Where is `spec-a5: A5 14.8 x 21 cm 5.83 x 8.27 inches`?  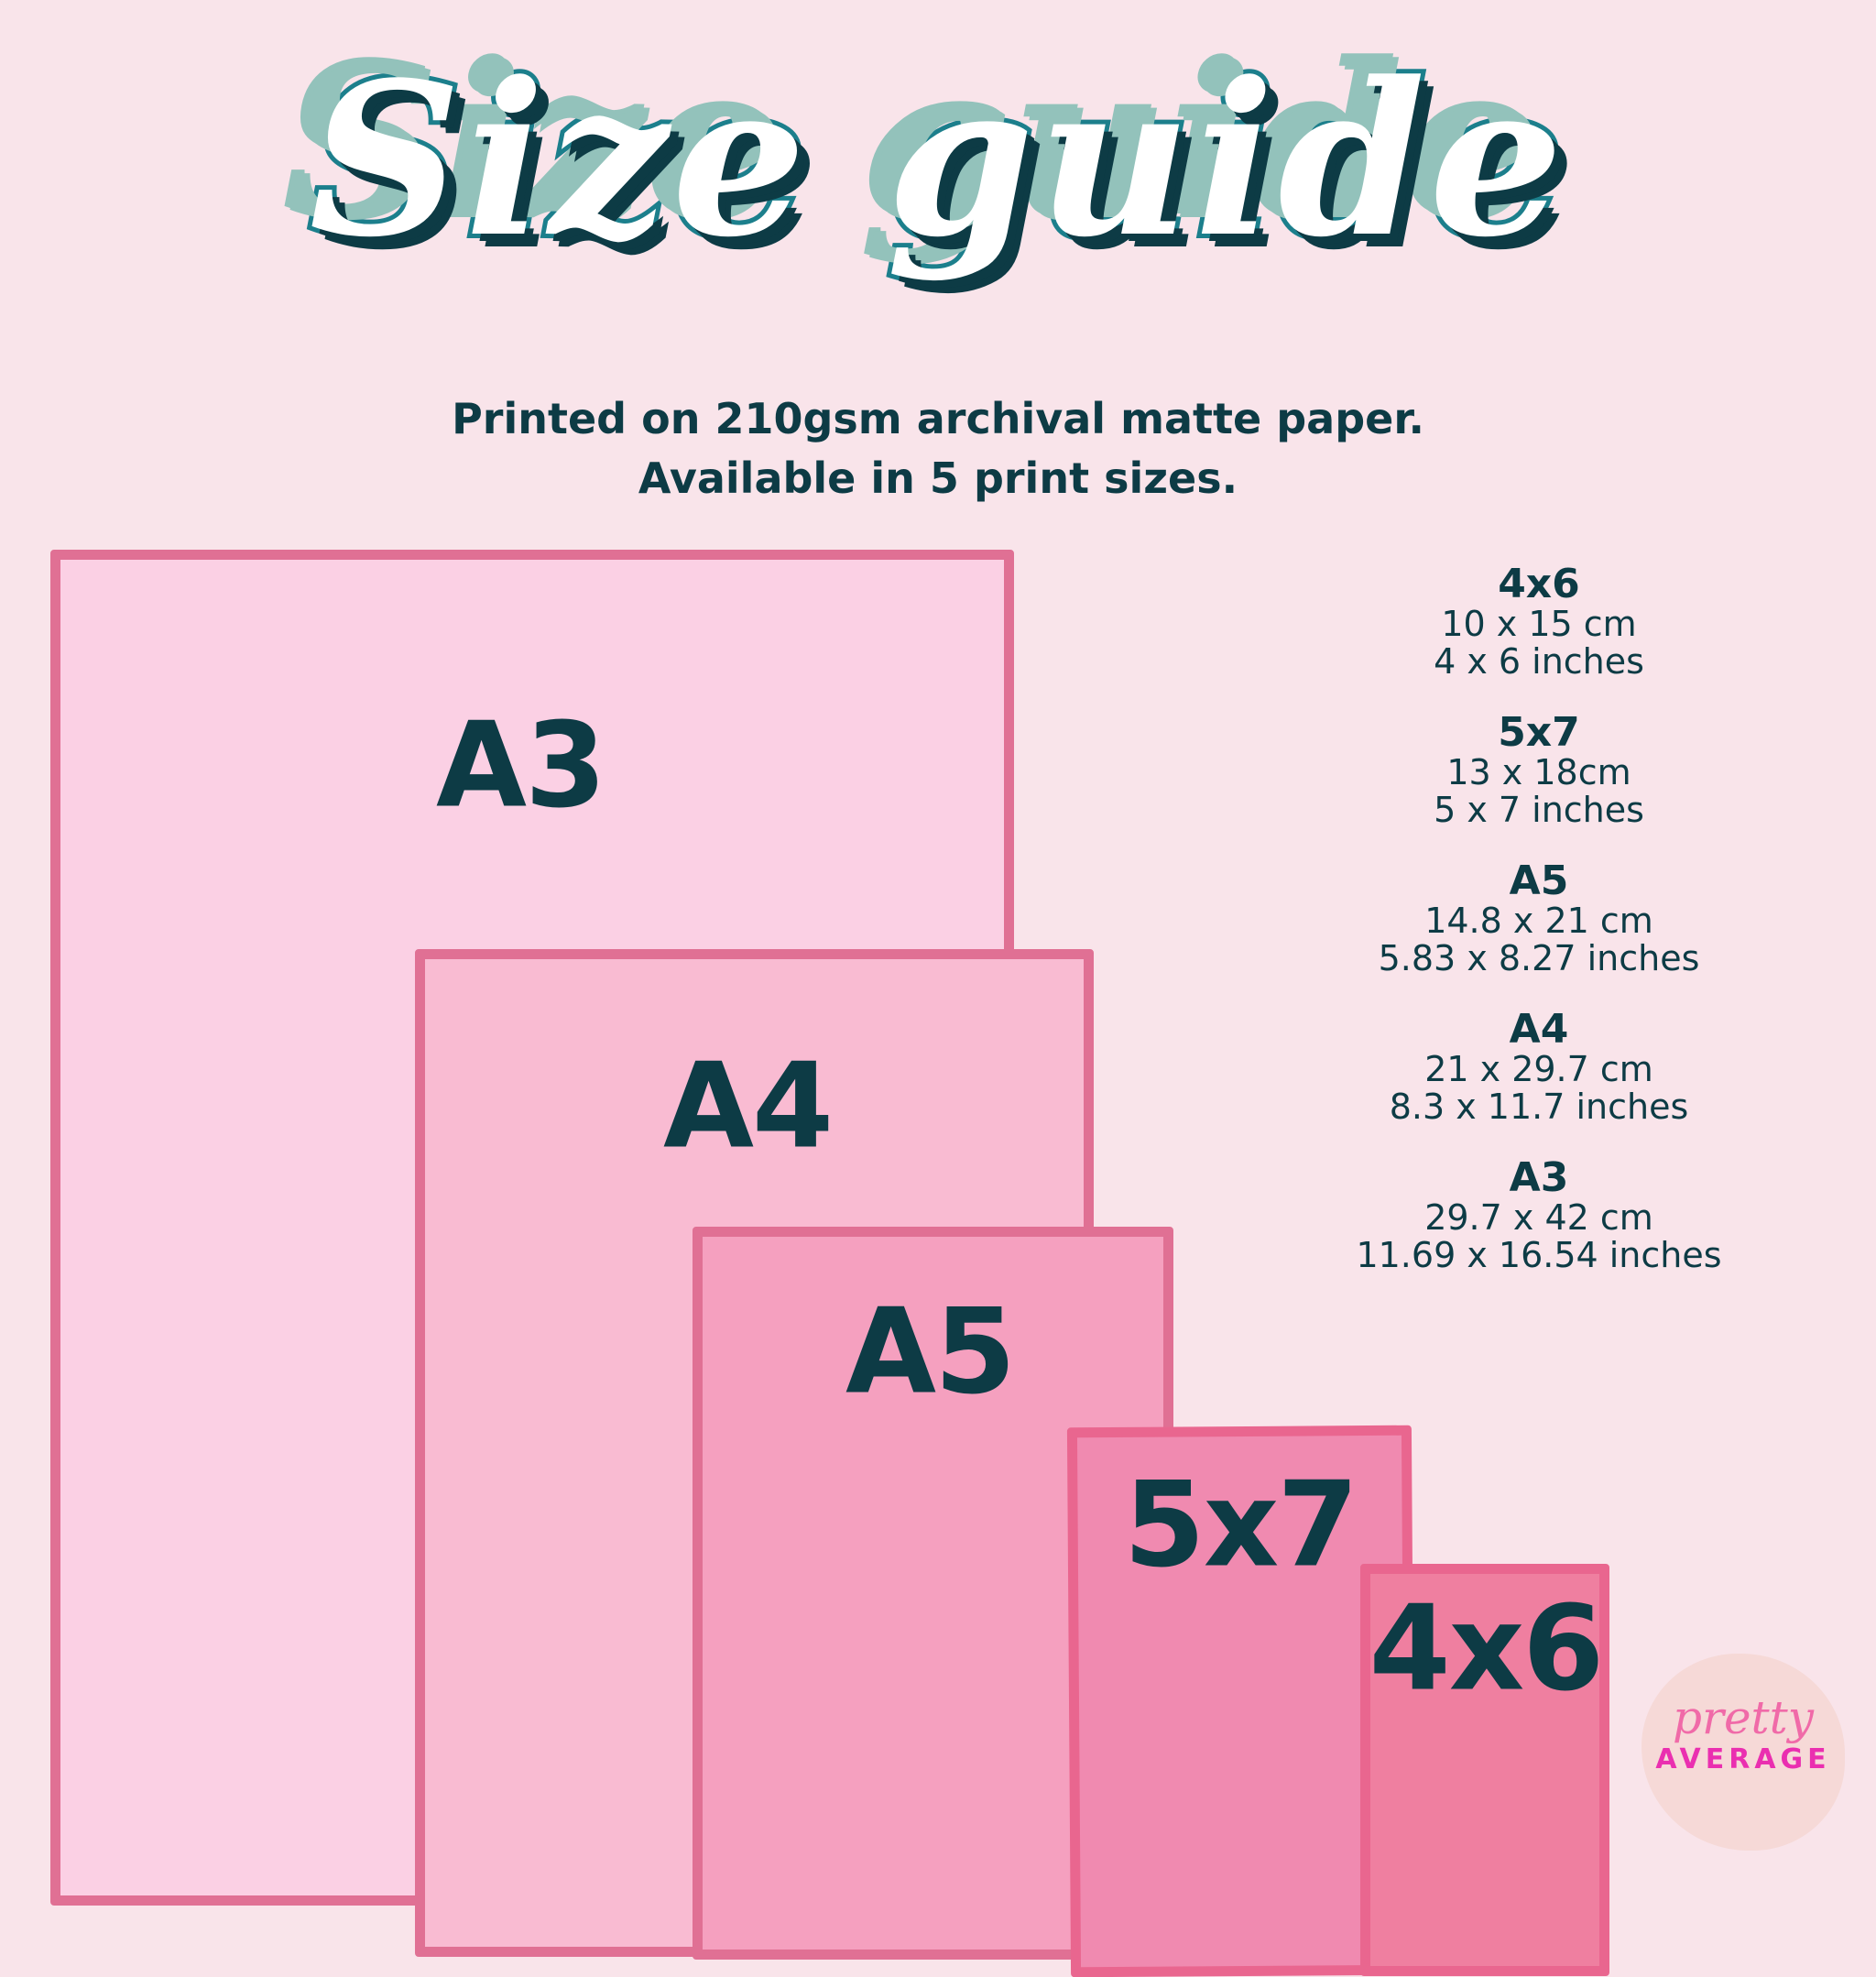 spec-a5: A5 14.8 x 21 cm 5.83 x 8.27 inches is located at coordinates (1539, 919).